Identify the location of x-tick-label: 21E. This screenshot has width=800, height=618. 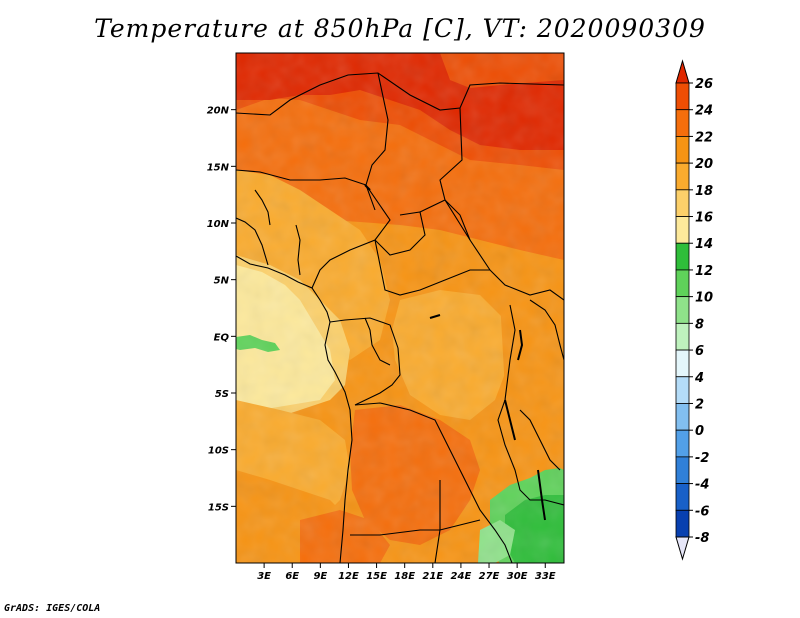
(432, 576).